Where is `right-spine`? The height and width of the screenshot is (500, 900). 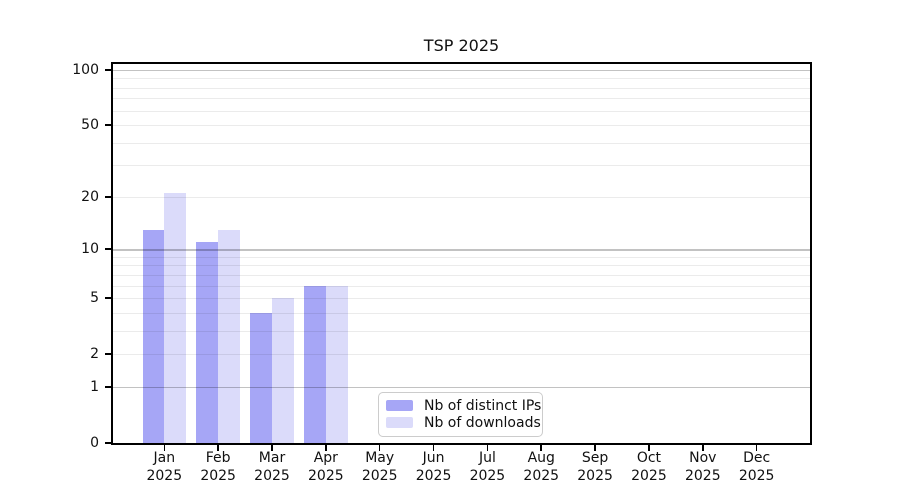
right-spine is located at coordinates (811, 253).